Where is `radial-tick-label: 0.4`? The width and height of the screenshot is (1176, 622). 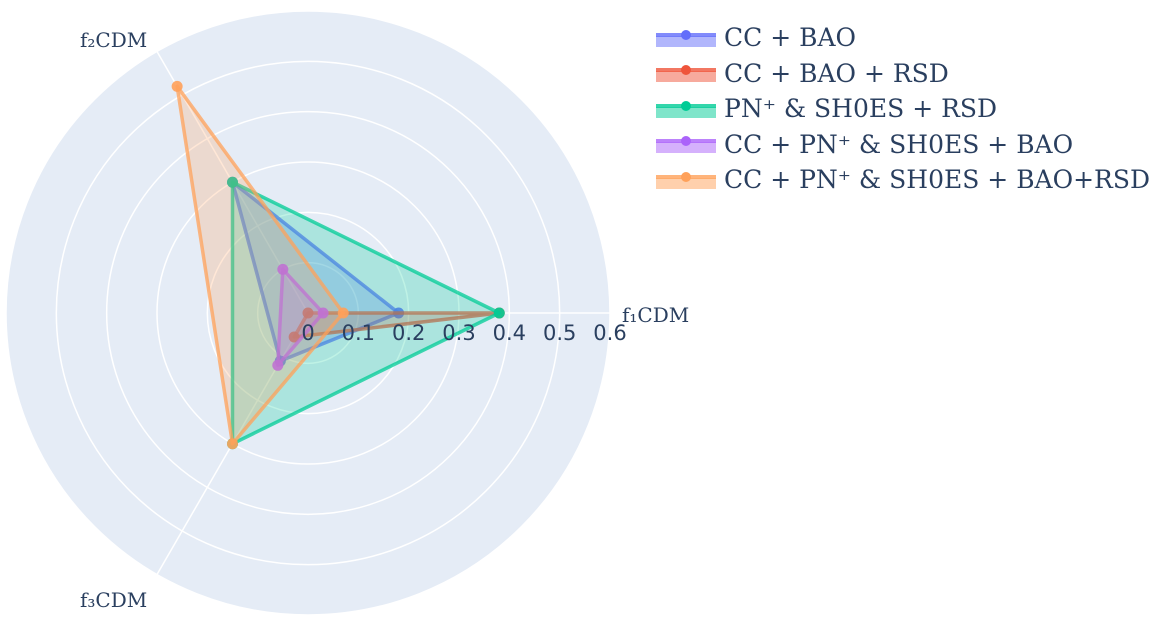
radial-tick-label: 0.4 is located at coordinates (509, 333).